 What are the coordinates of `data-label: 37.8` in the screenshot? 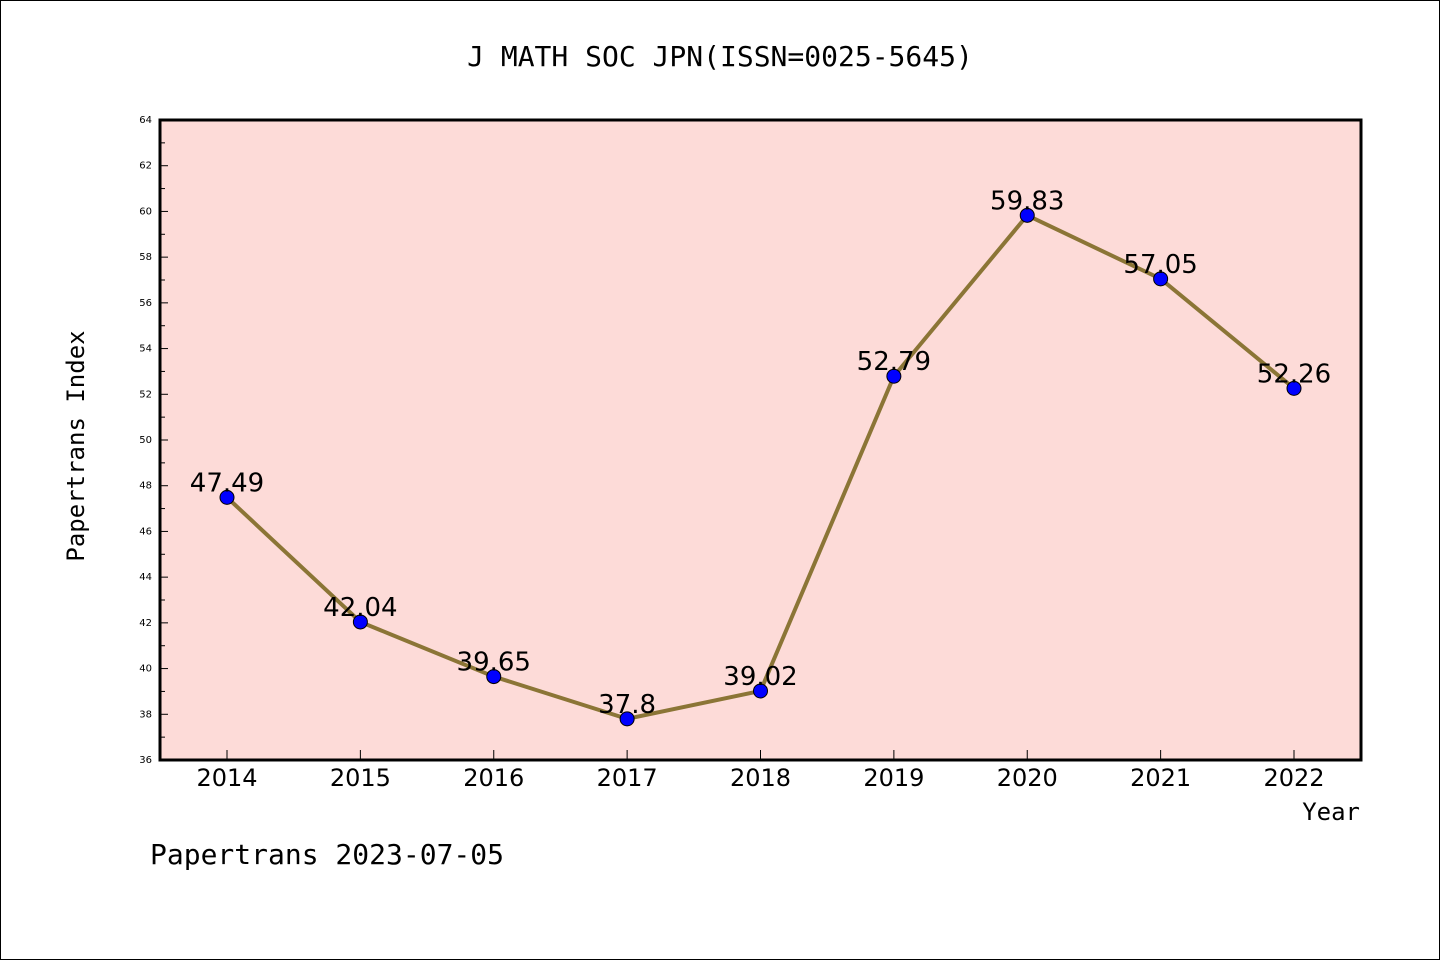 It's located at (627, 705).